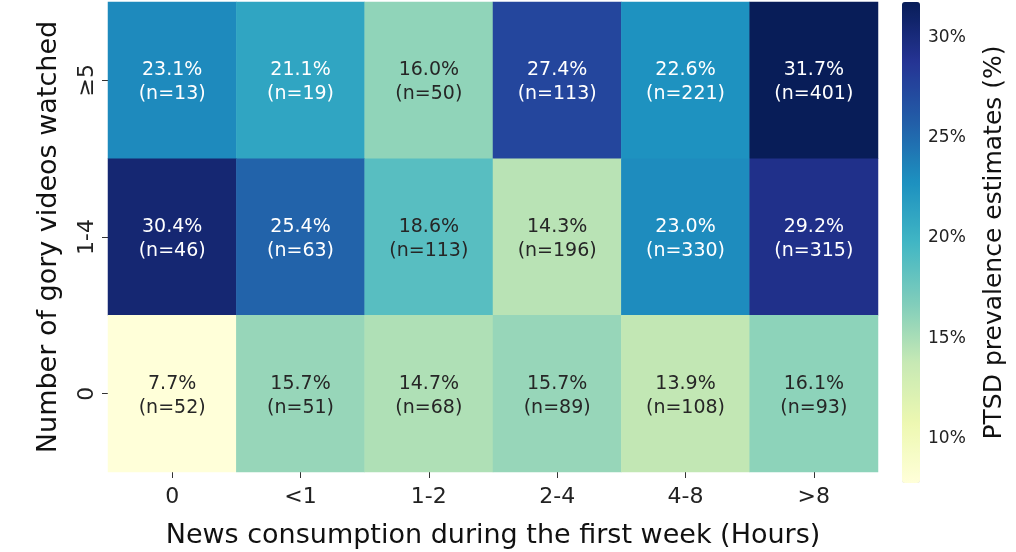 The image size is (1016, 552). Describe the element at coordinates (428, 495) in the screenshot. I see `x-tick-label: 1-2` at that location.